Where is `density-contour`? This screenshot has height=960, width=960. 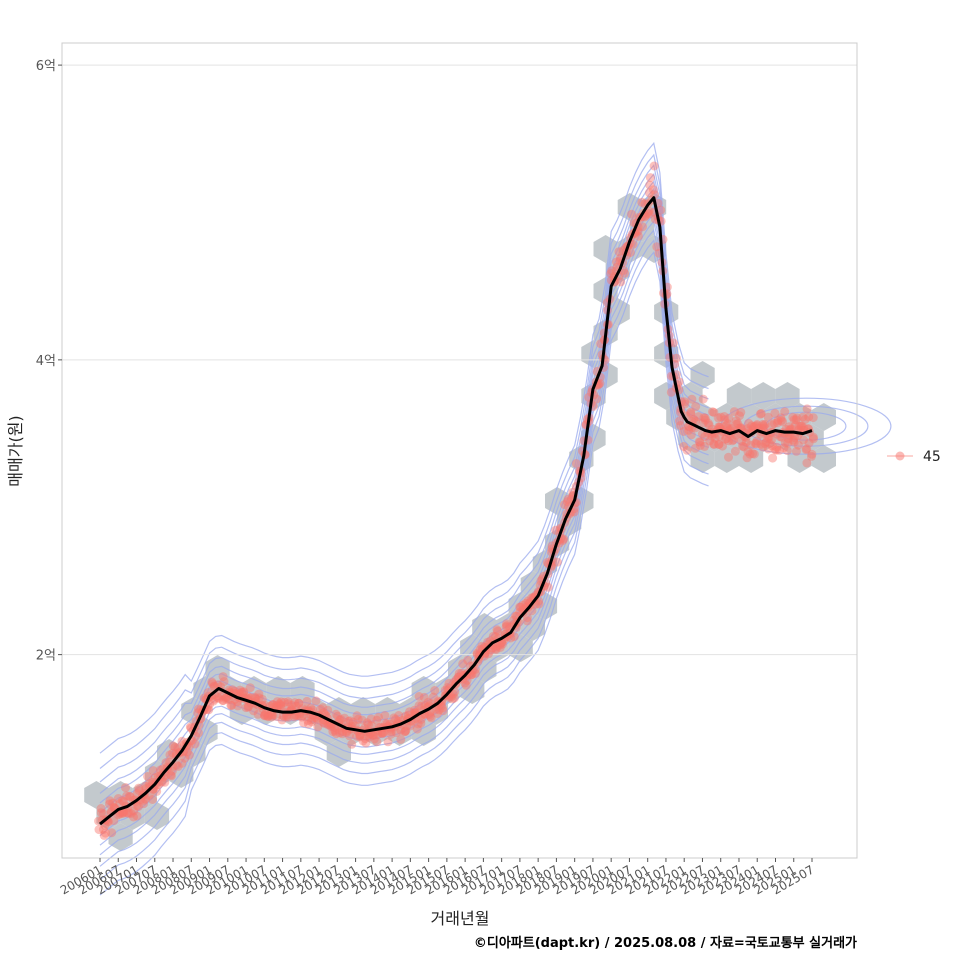
density-contour is located at coordinates (806, 426).